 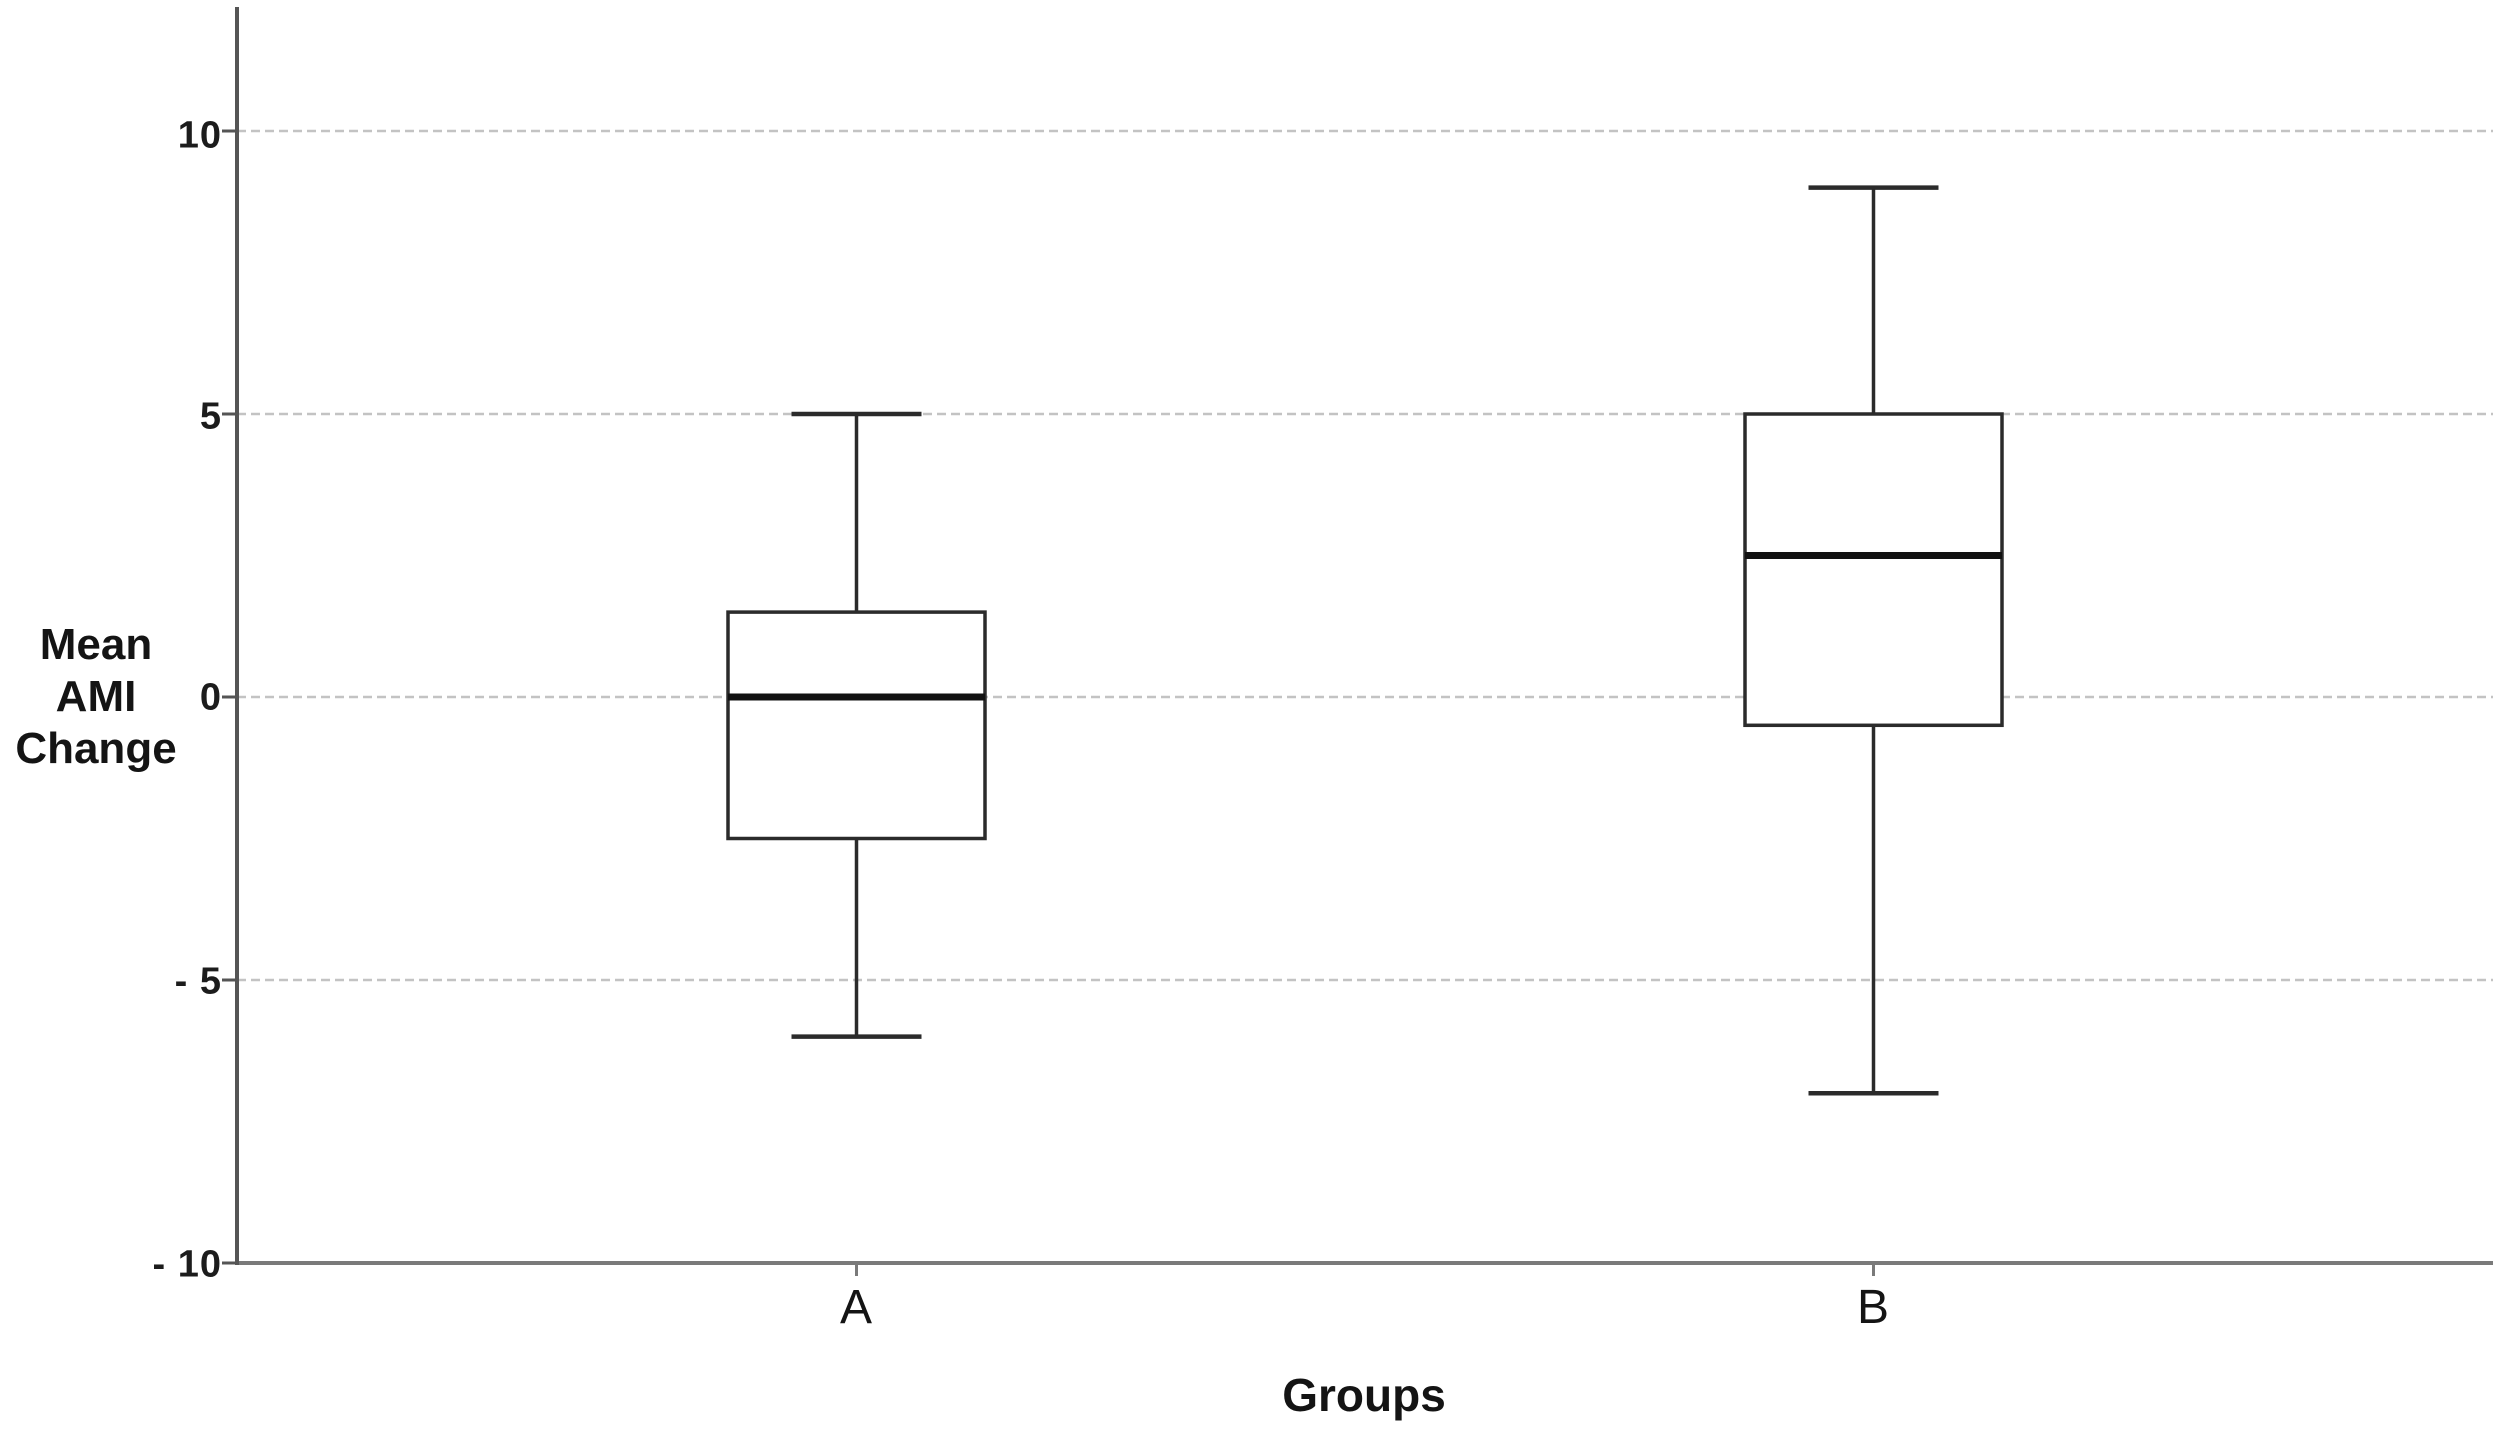 What do you see at coordinates (210, 416) in the screenshot?
I see `y-tick-label-5: 5` at bounding box center [210, 416].